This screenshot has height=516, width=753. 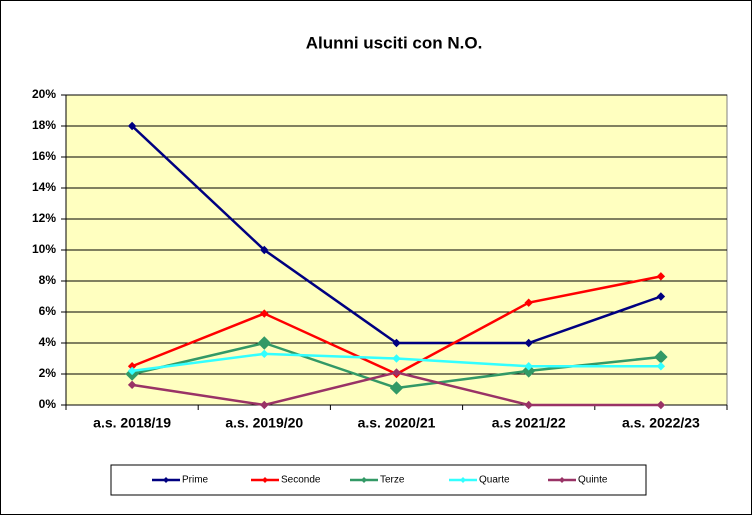 What do you see at coordinates (301, 480) in the screenshot?
I see `legend-label: Seconde` at bounding box center [301, 480].